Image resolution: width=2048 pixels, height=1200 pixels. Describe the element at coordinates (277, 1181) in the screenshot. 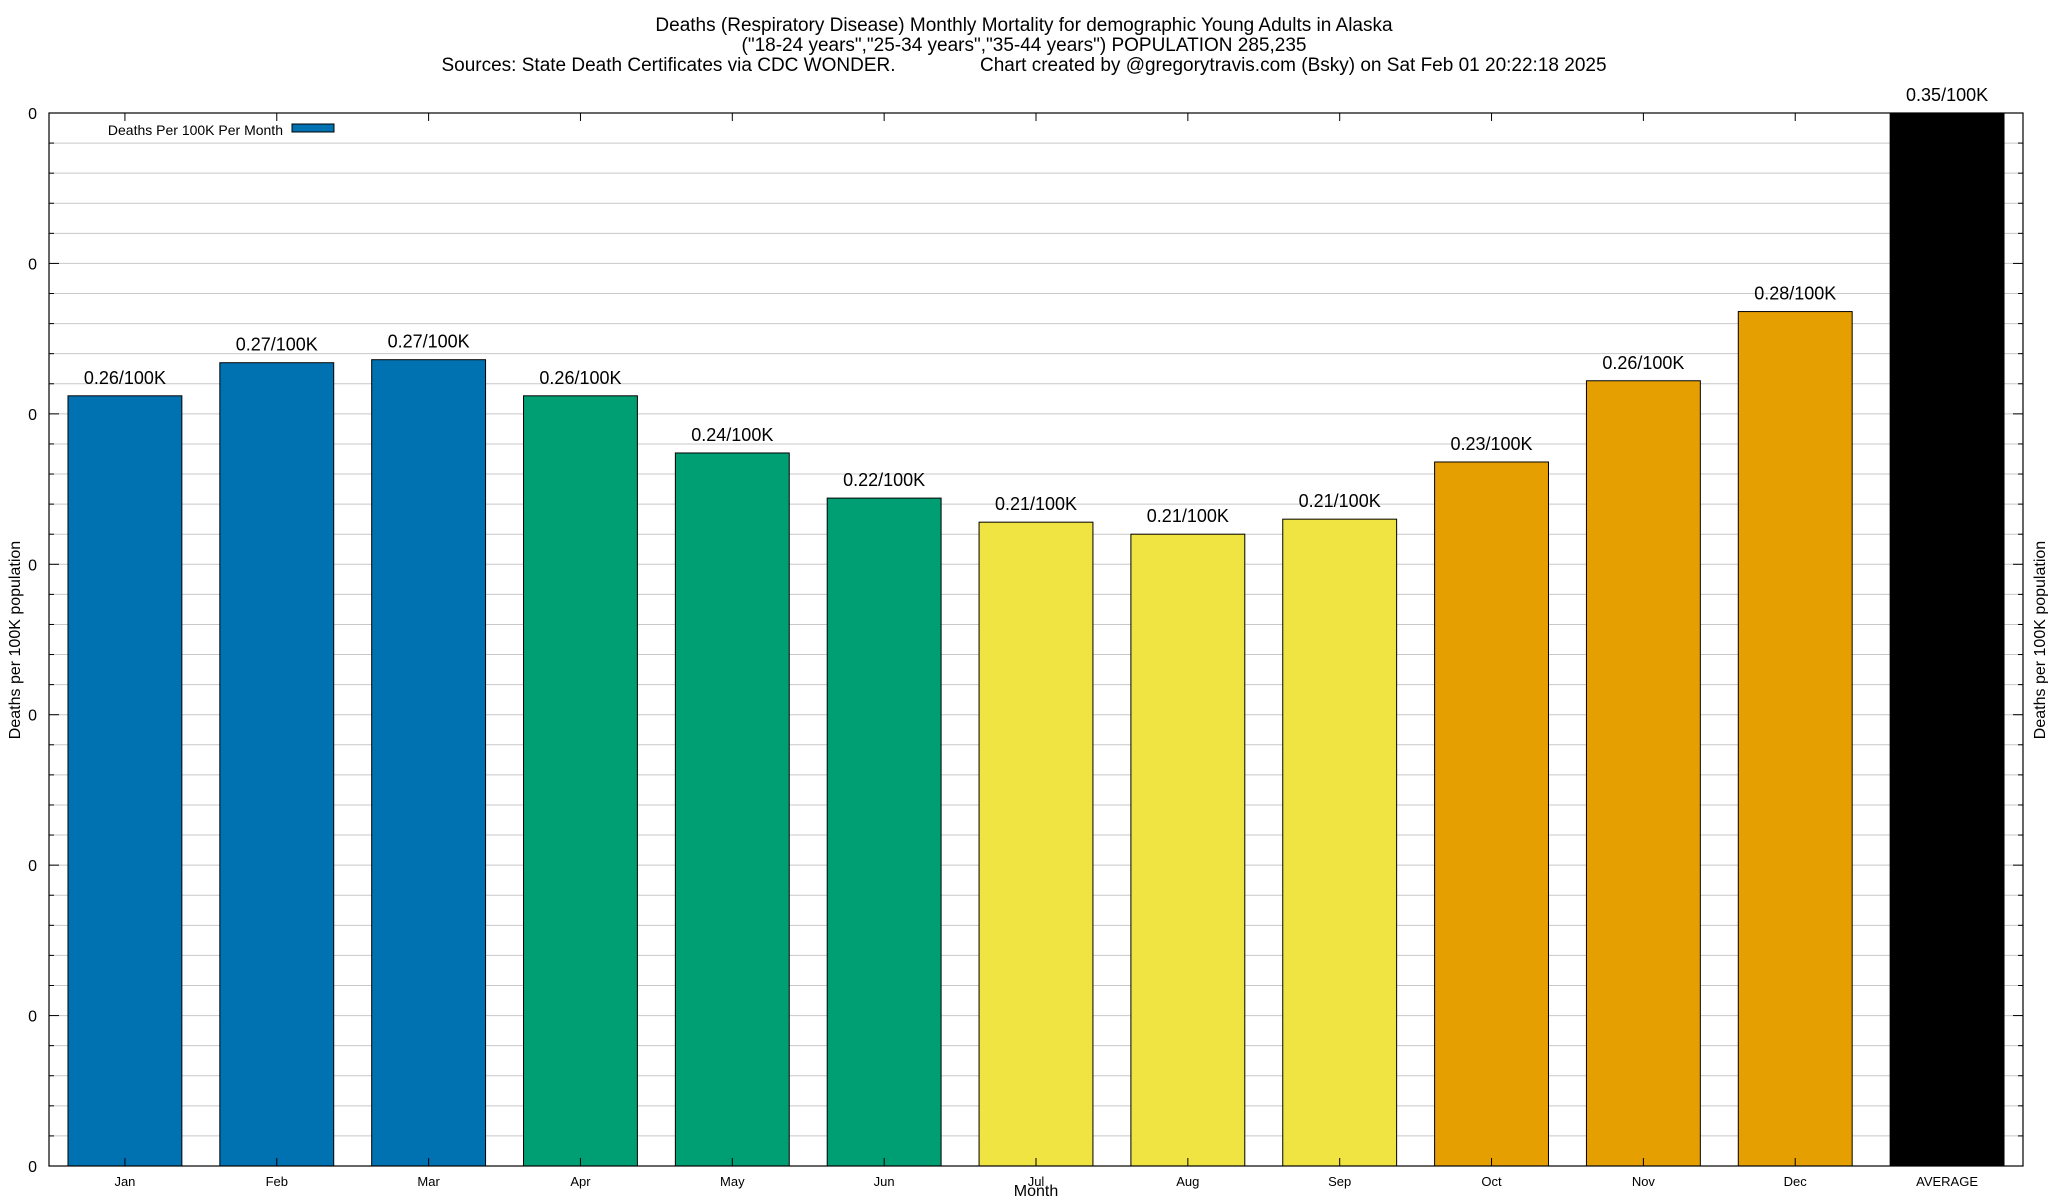

I see `x-tick-label: Feb` at that location.